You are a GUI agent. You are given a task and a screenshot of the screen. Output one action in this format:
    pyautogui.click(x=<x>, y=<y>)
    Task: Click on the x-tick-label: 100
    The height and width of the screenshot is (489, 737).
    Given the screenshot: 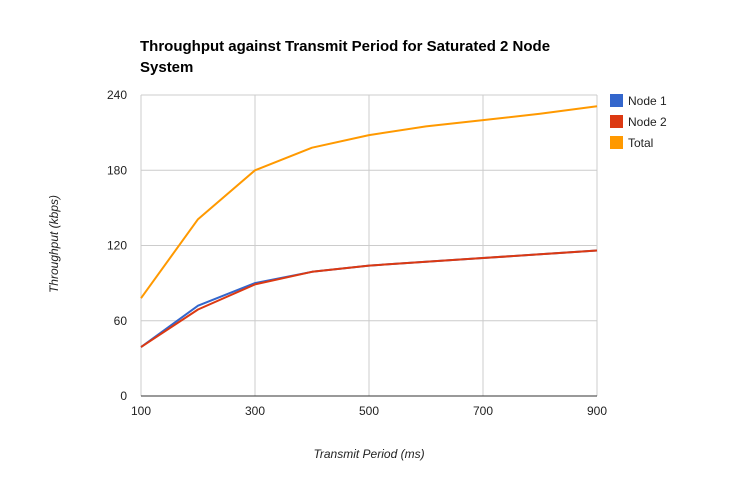 What is the action you would take?
    pyautogui.click(x=141, y=411)
    